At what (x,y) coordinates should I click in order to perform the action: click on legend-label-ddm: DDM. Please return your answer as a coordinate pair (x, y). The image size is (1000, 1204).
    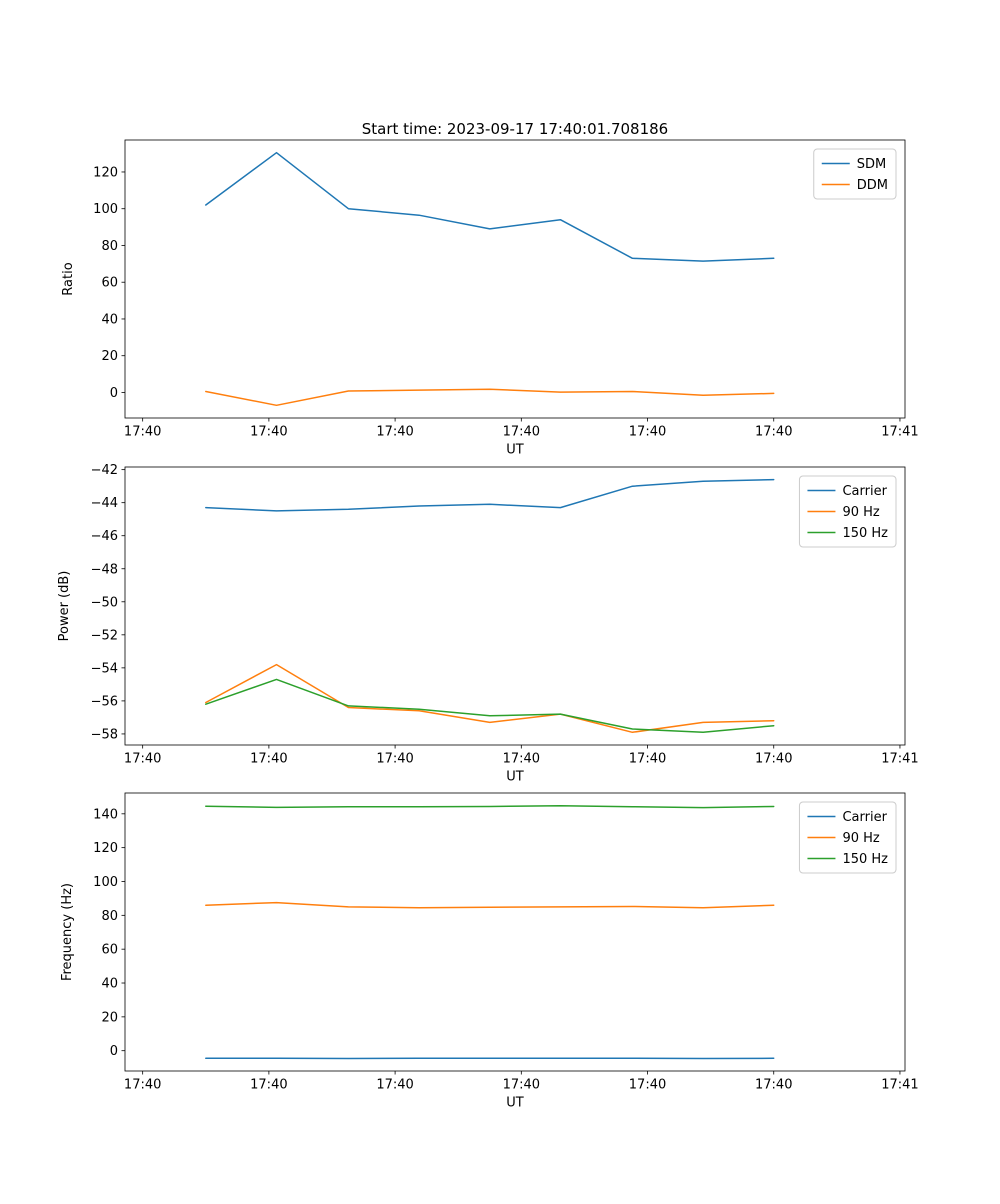
    Looking at the image, I should click on (872, 185).